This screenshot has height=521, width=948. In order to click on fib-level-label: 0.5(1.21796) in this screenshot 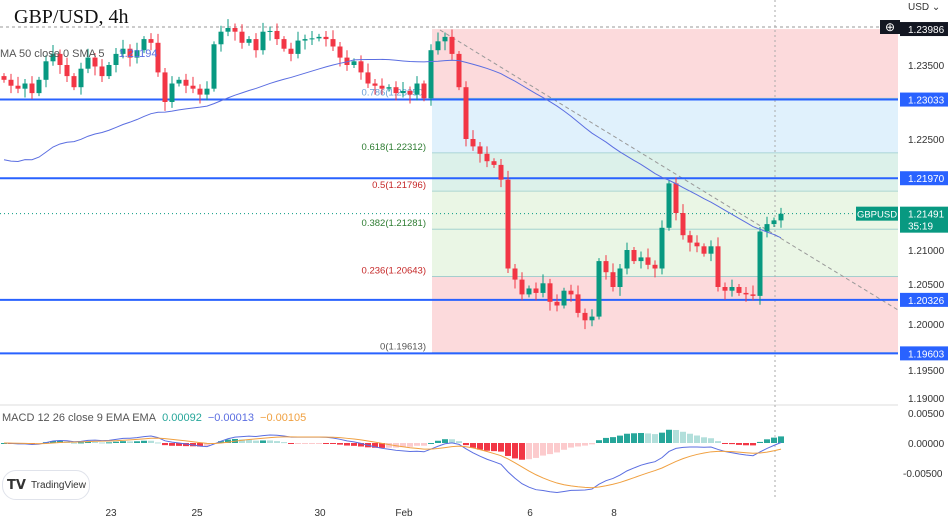, I will do `click(399, 185)`.